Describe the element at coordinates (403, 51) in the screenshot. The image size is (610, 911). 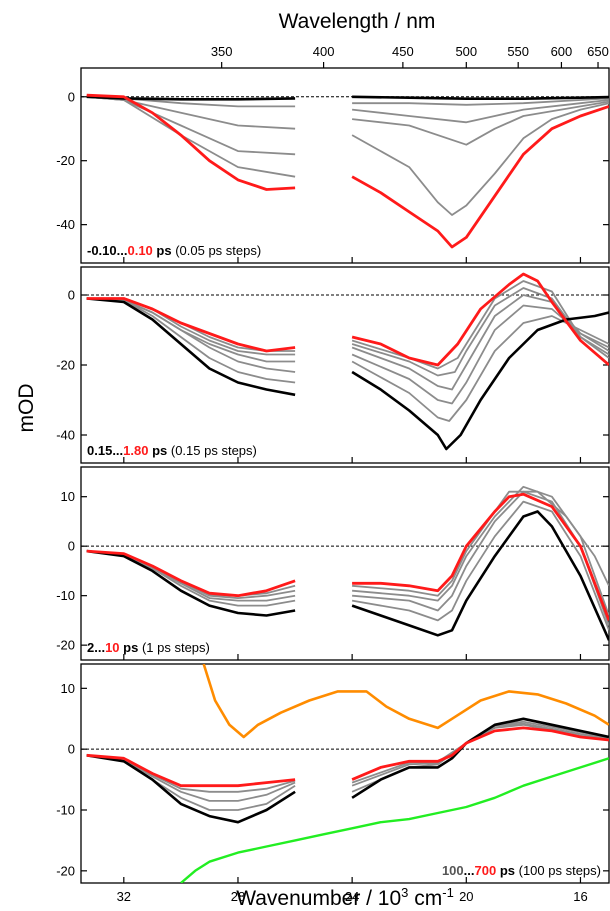
I see `top-tick-label-450: 450` at that location.